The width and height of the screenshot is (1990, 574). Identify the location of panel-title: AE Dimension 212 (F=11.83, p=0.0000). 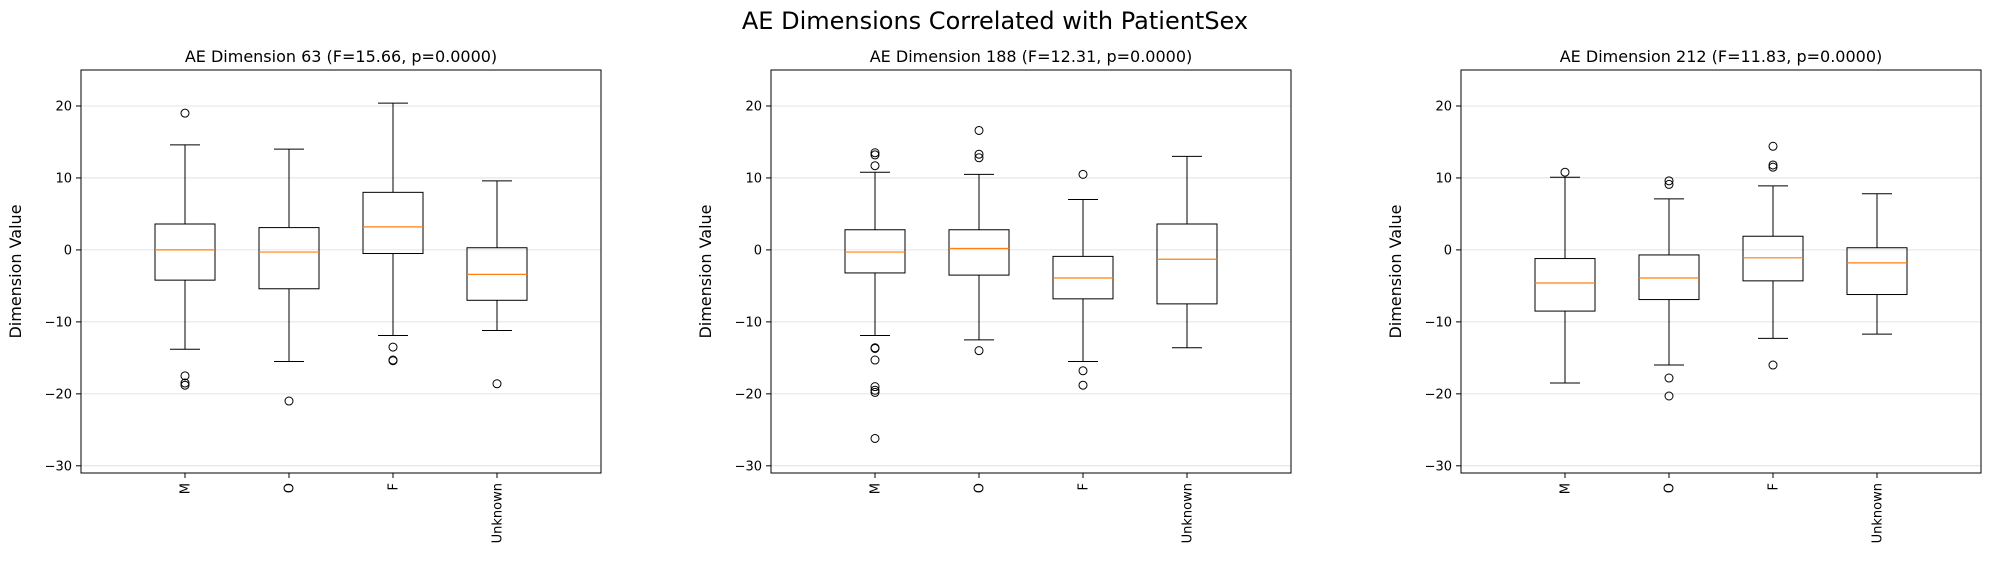
(1721, 56).